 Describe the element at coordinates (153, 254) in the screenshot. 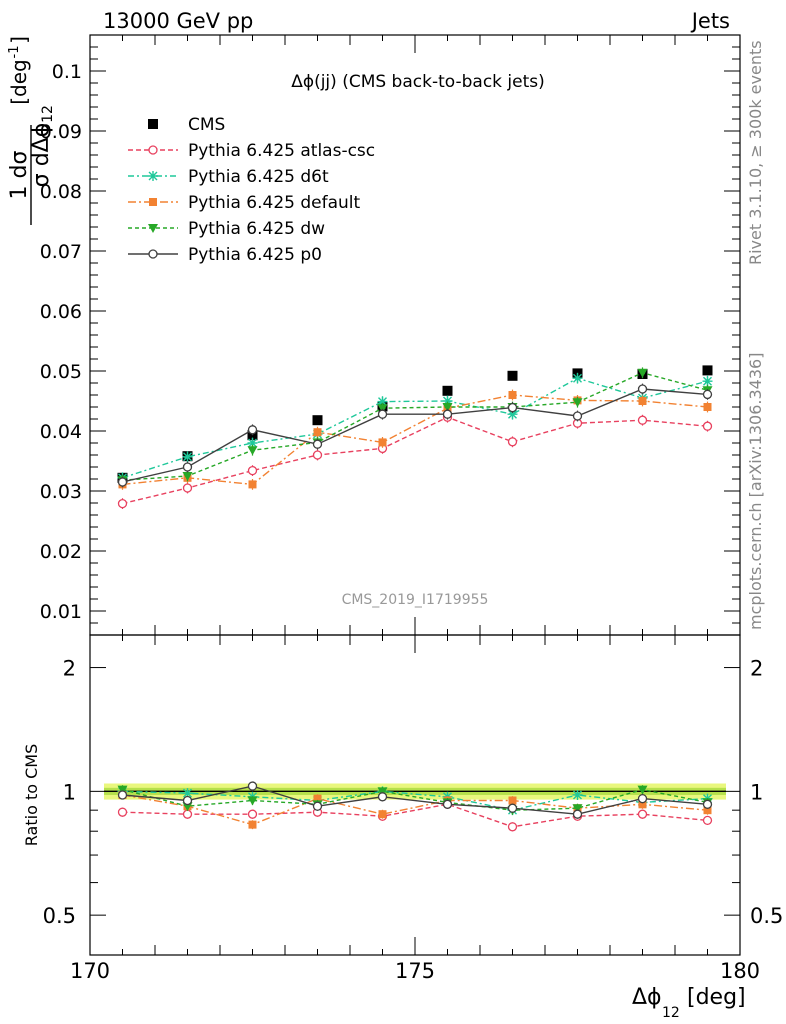

I see `legend-marker-p0` at that location.